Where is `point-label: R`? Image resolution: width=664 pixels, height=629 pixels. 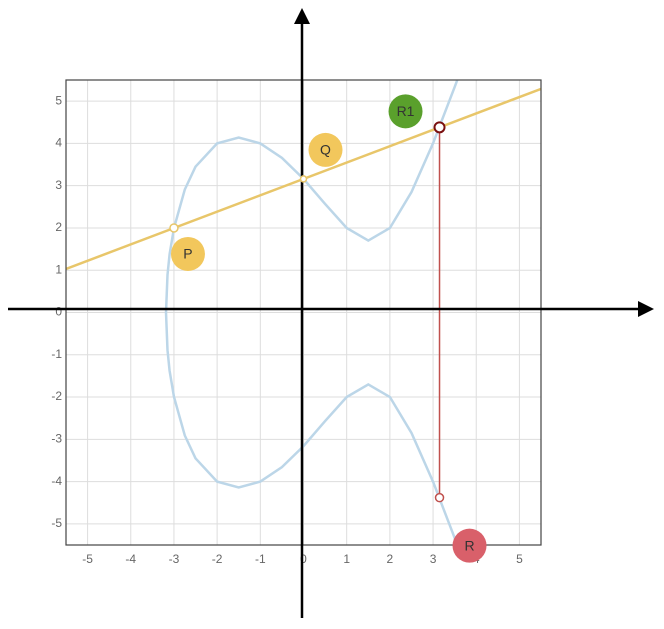 point-label: R is located at coordinates (469, 545).